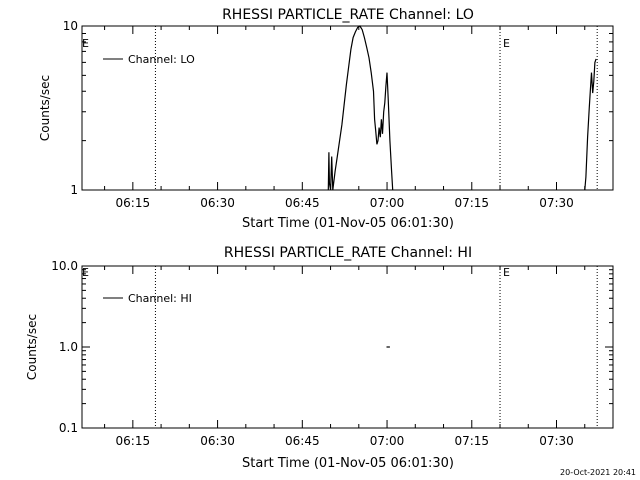 The width and height of the screenshot is (640, 480). What do you see at coordinates (348, 15) in the screenshot?
I see `chart-title: RHESSI PARTICLE_RATE Channel: LO` at bounding box center [348, 15].